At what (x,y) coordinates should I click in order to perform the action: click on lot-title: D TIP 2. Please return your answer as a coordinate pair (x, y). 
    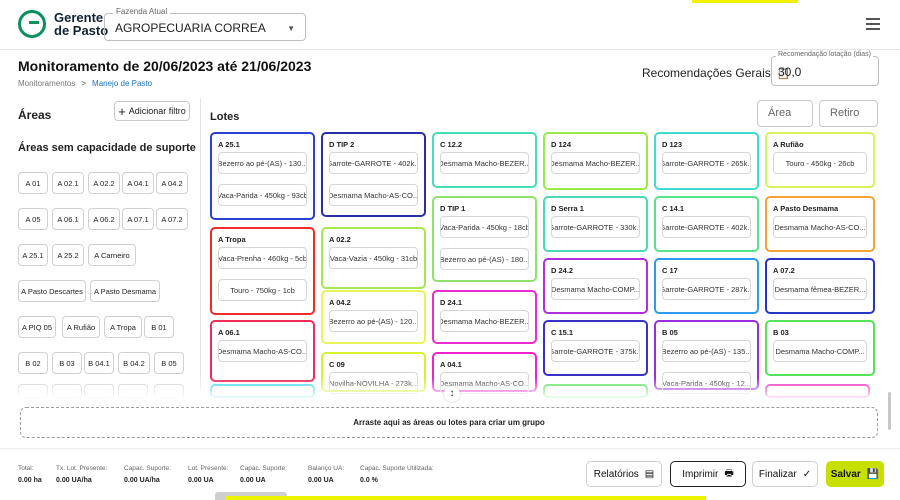
    Looking at the image, I should click on (342, 144).